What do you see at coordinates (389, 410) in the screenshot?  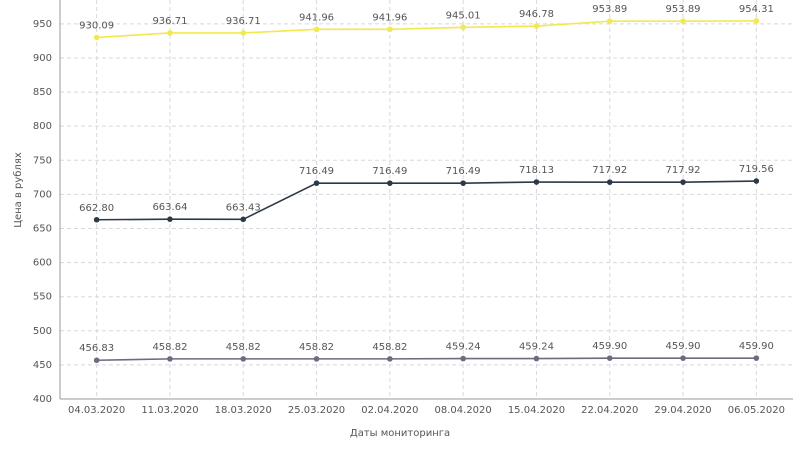 I see `x-tick-label: 02.04.2020` at bounding box center [389, 410].